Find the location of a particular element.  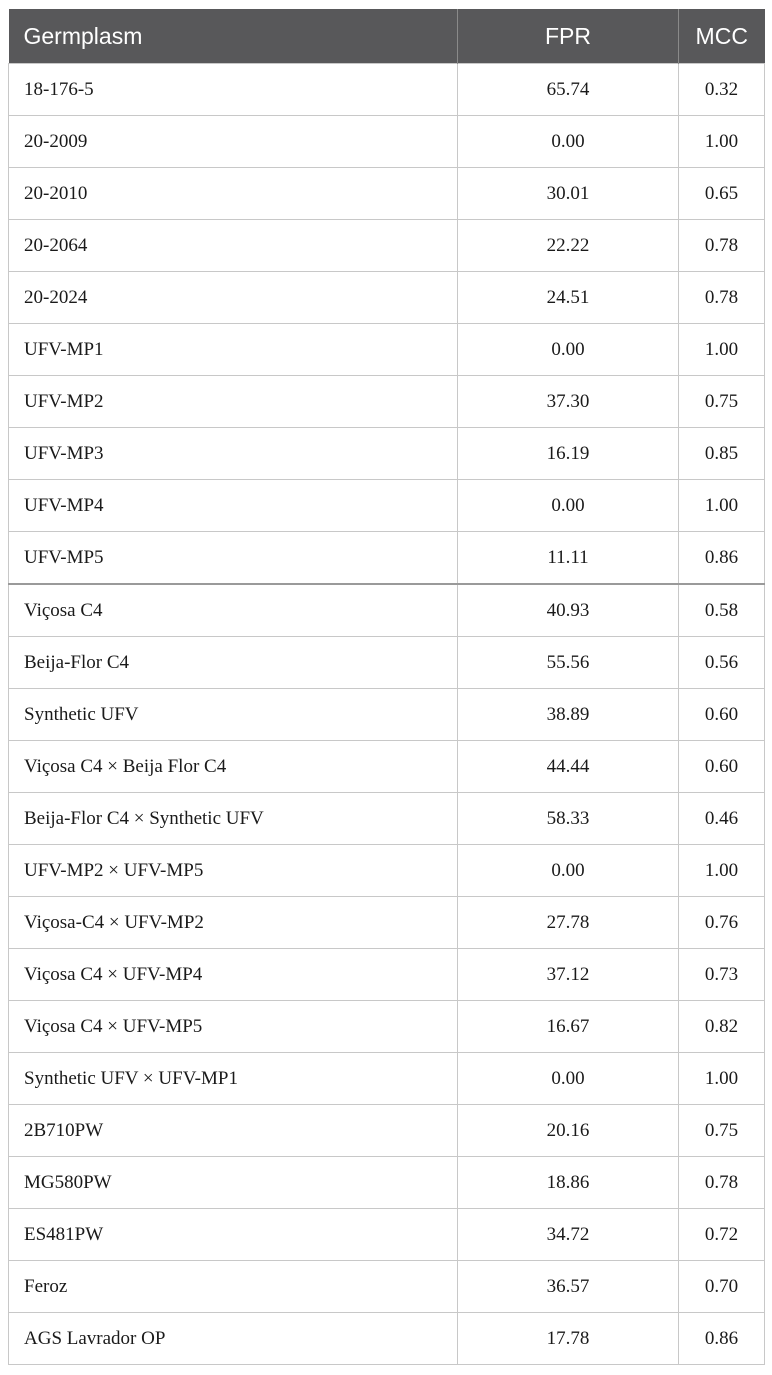

mcc-cell: 0.70 is located at coordinates (721, 1286).